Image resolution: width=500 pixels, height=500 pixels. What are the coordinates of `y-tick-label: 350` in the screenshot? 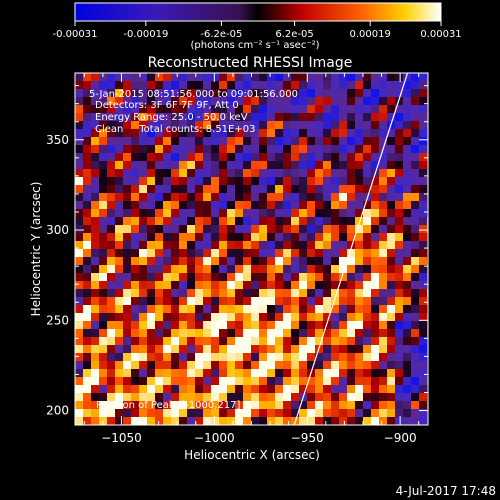 It's located at (57, 140).